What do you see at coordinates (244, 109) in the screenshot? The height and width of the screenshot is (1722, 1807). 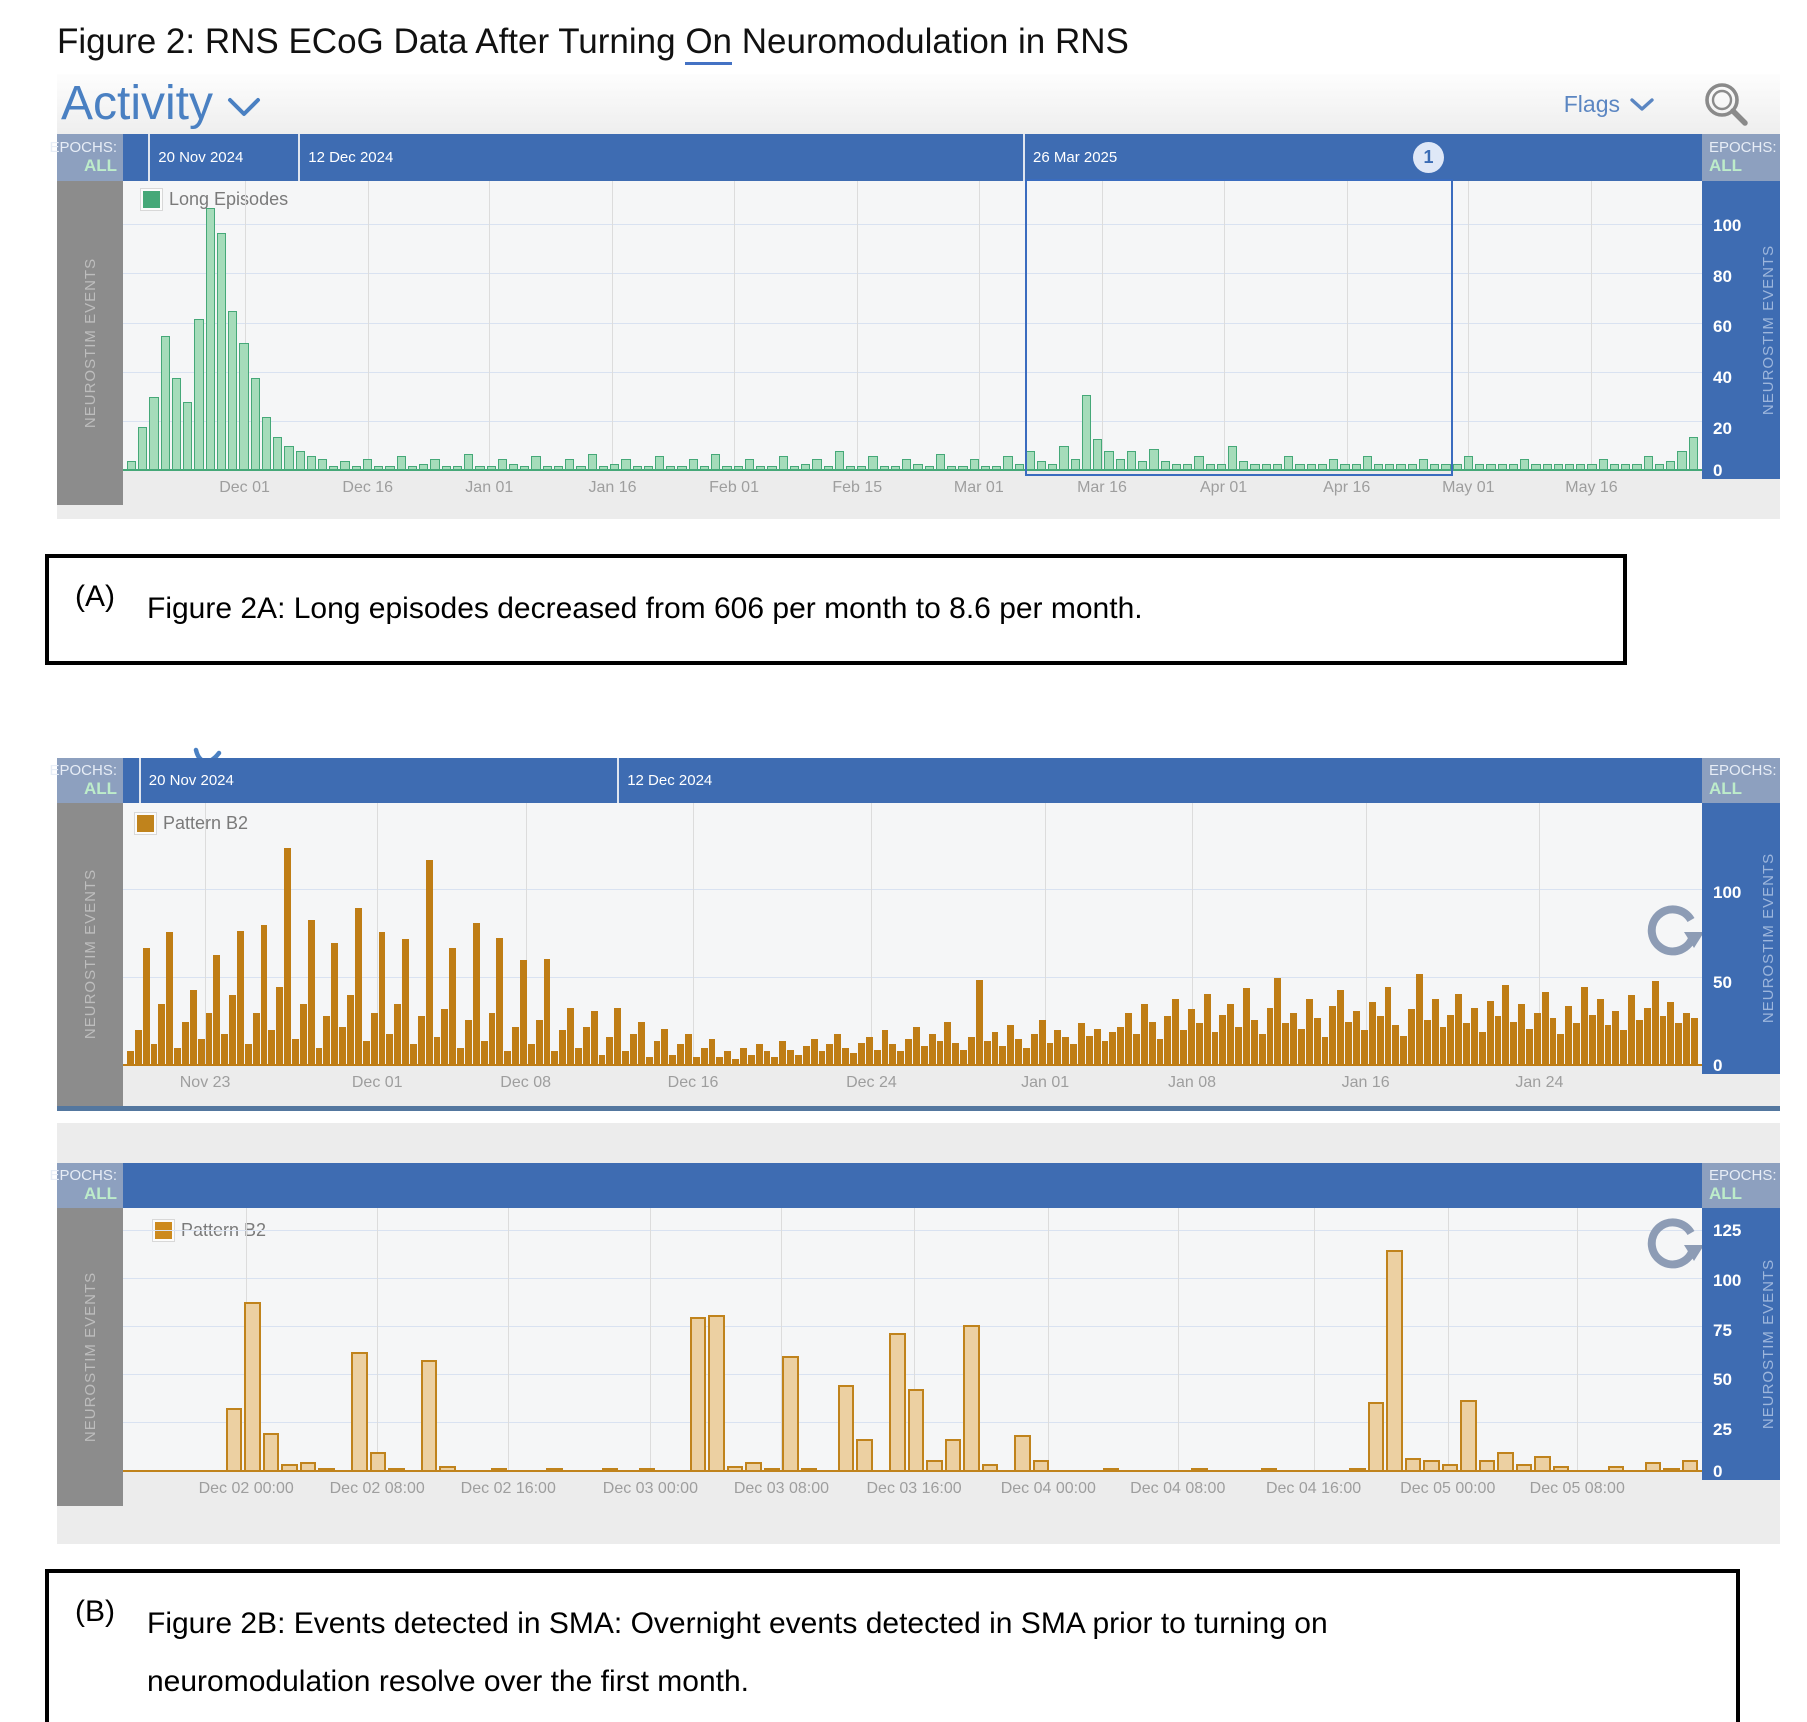 I see `activity-chevron-down-icon` at bounding box center [244, 109].